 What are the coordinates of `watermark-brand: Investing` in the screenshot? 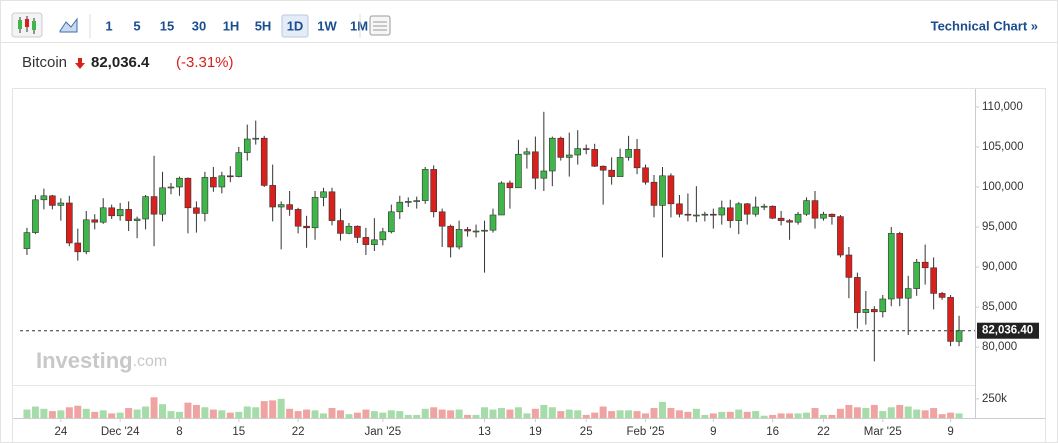 It's located at (84, 360).